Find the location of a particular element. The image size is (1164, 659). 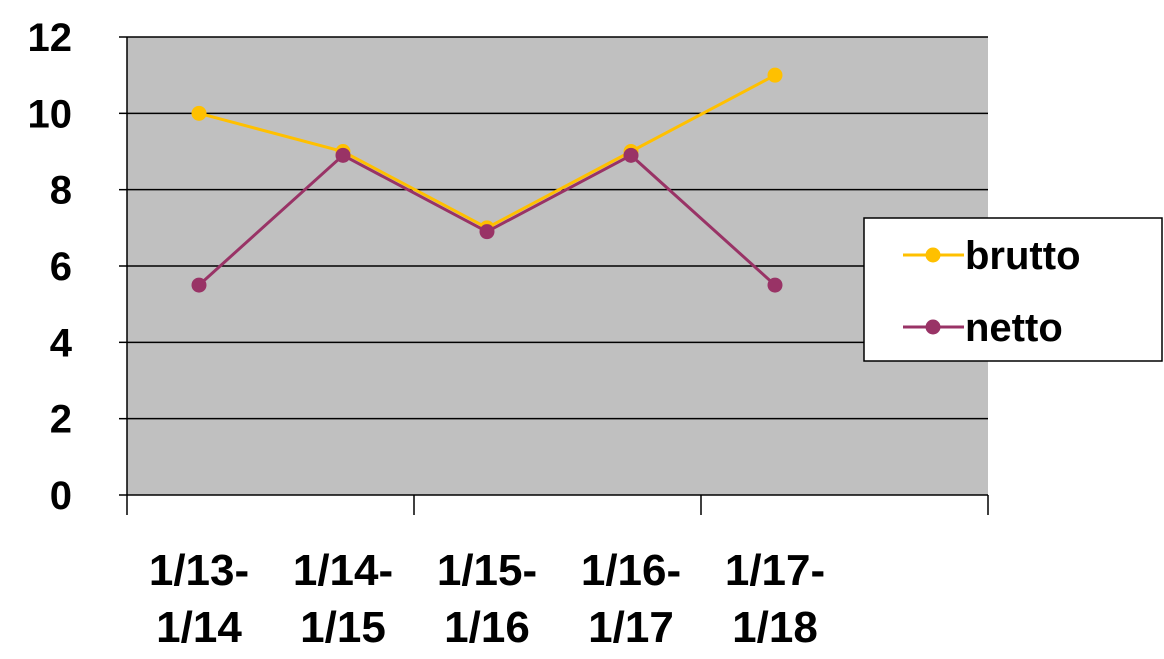

x-tick-label: 1/13-1/14 is located at coordinates (199, 599).